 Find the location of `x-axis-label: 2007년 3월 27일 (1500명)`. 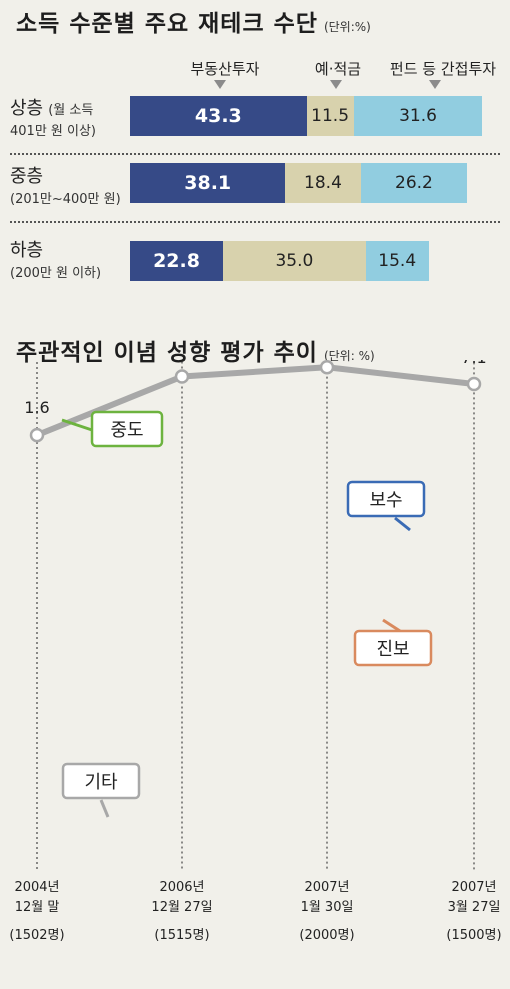

x-axis-label: 2007년 3월 27일 (1500명) is located at coordinates (469, 912).